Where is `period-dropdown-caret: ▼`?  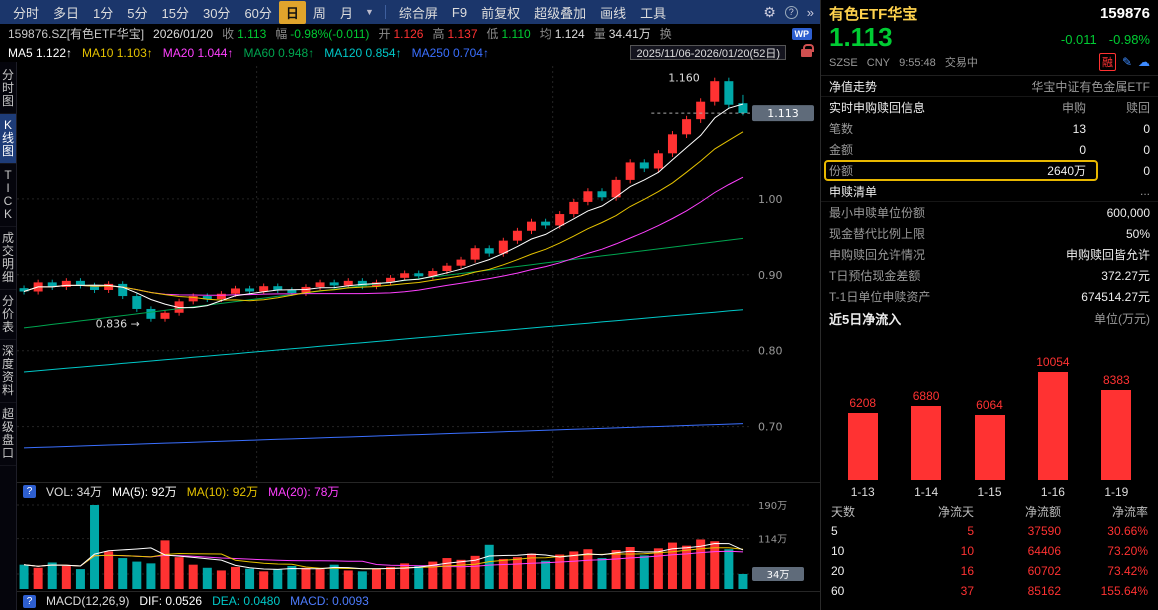 period-dropdown-caret: ▼ is located at coordinates (369, 12).